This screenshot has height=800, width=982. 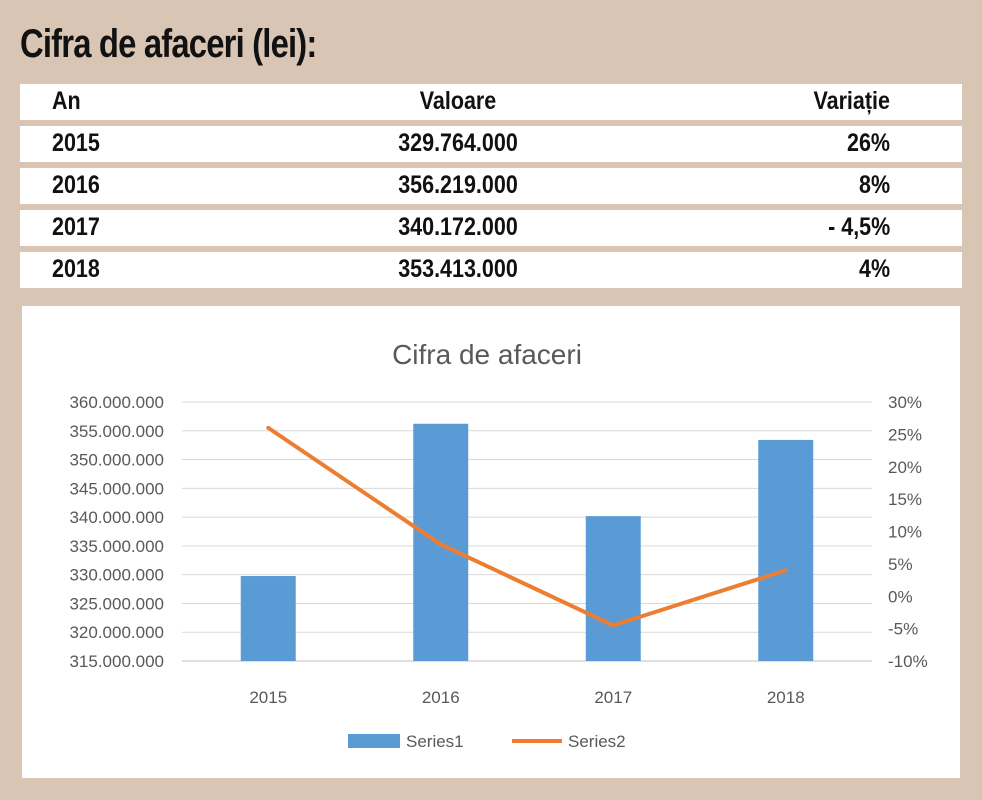 I want to click on cell-year: 2017, so click(x=76, y=227).